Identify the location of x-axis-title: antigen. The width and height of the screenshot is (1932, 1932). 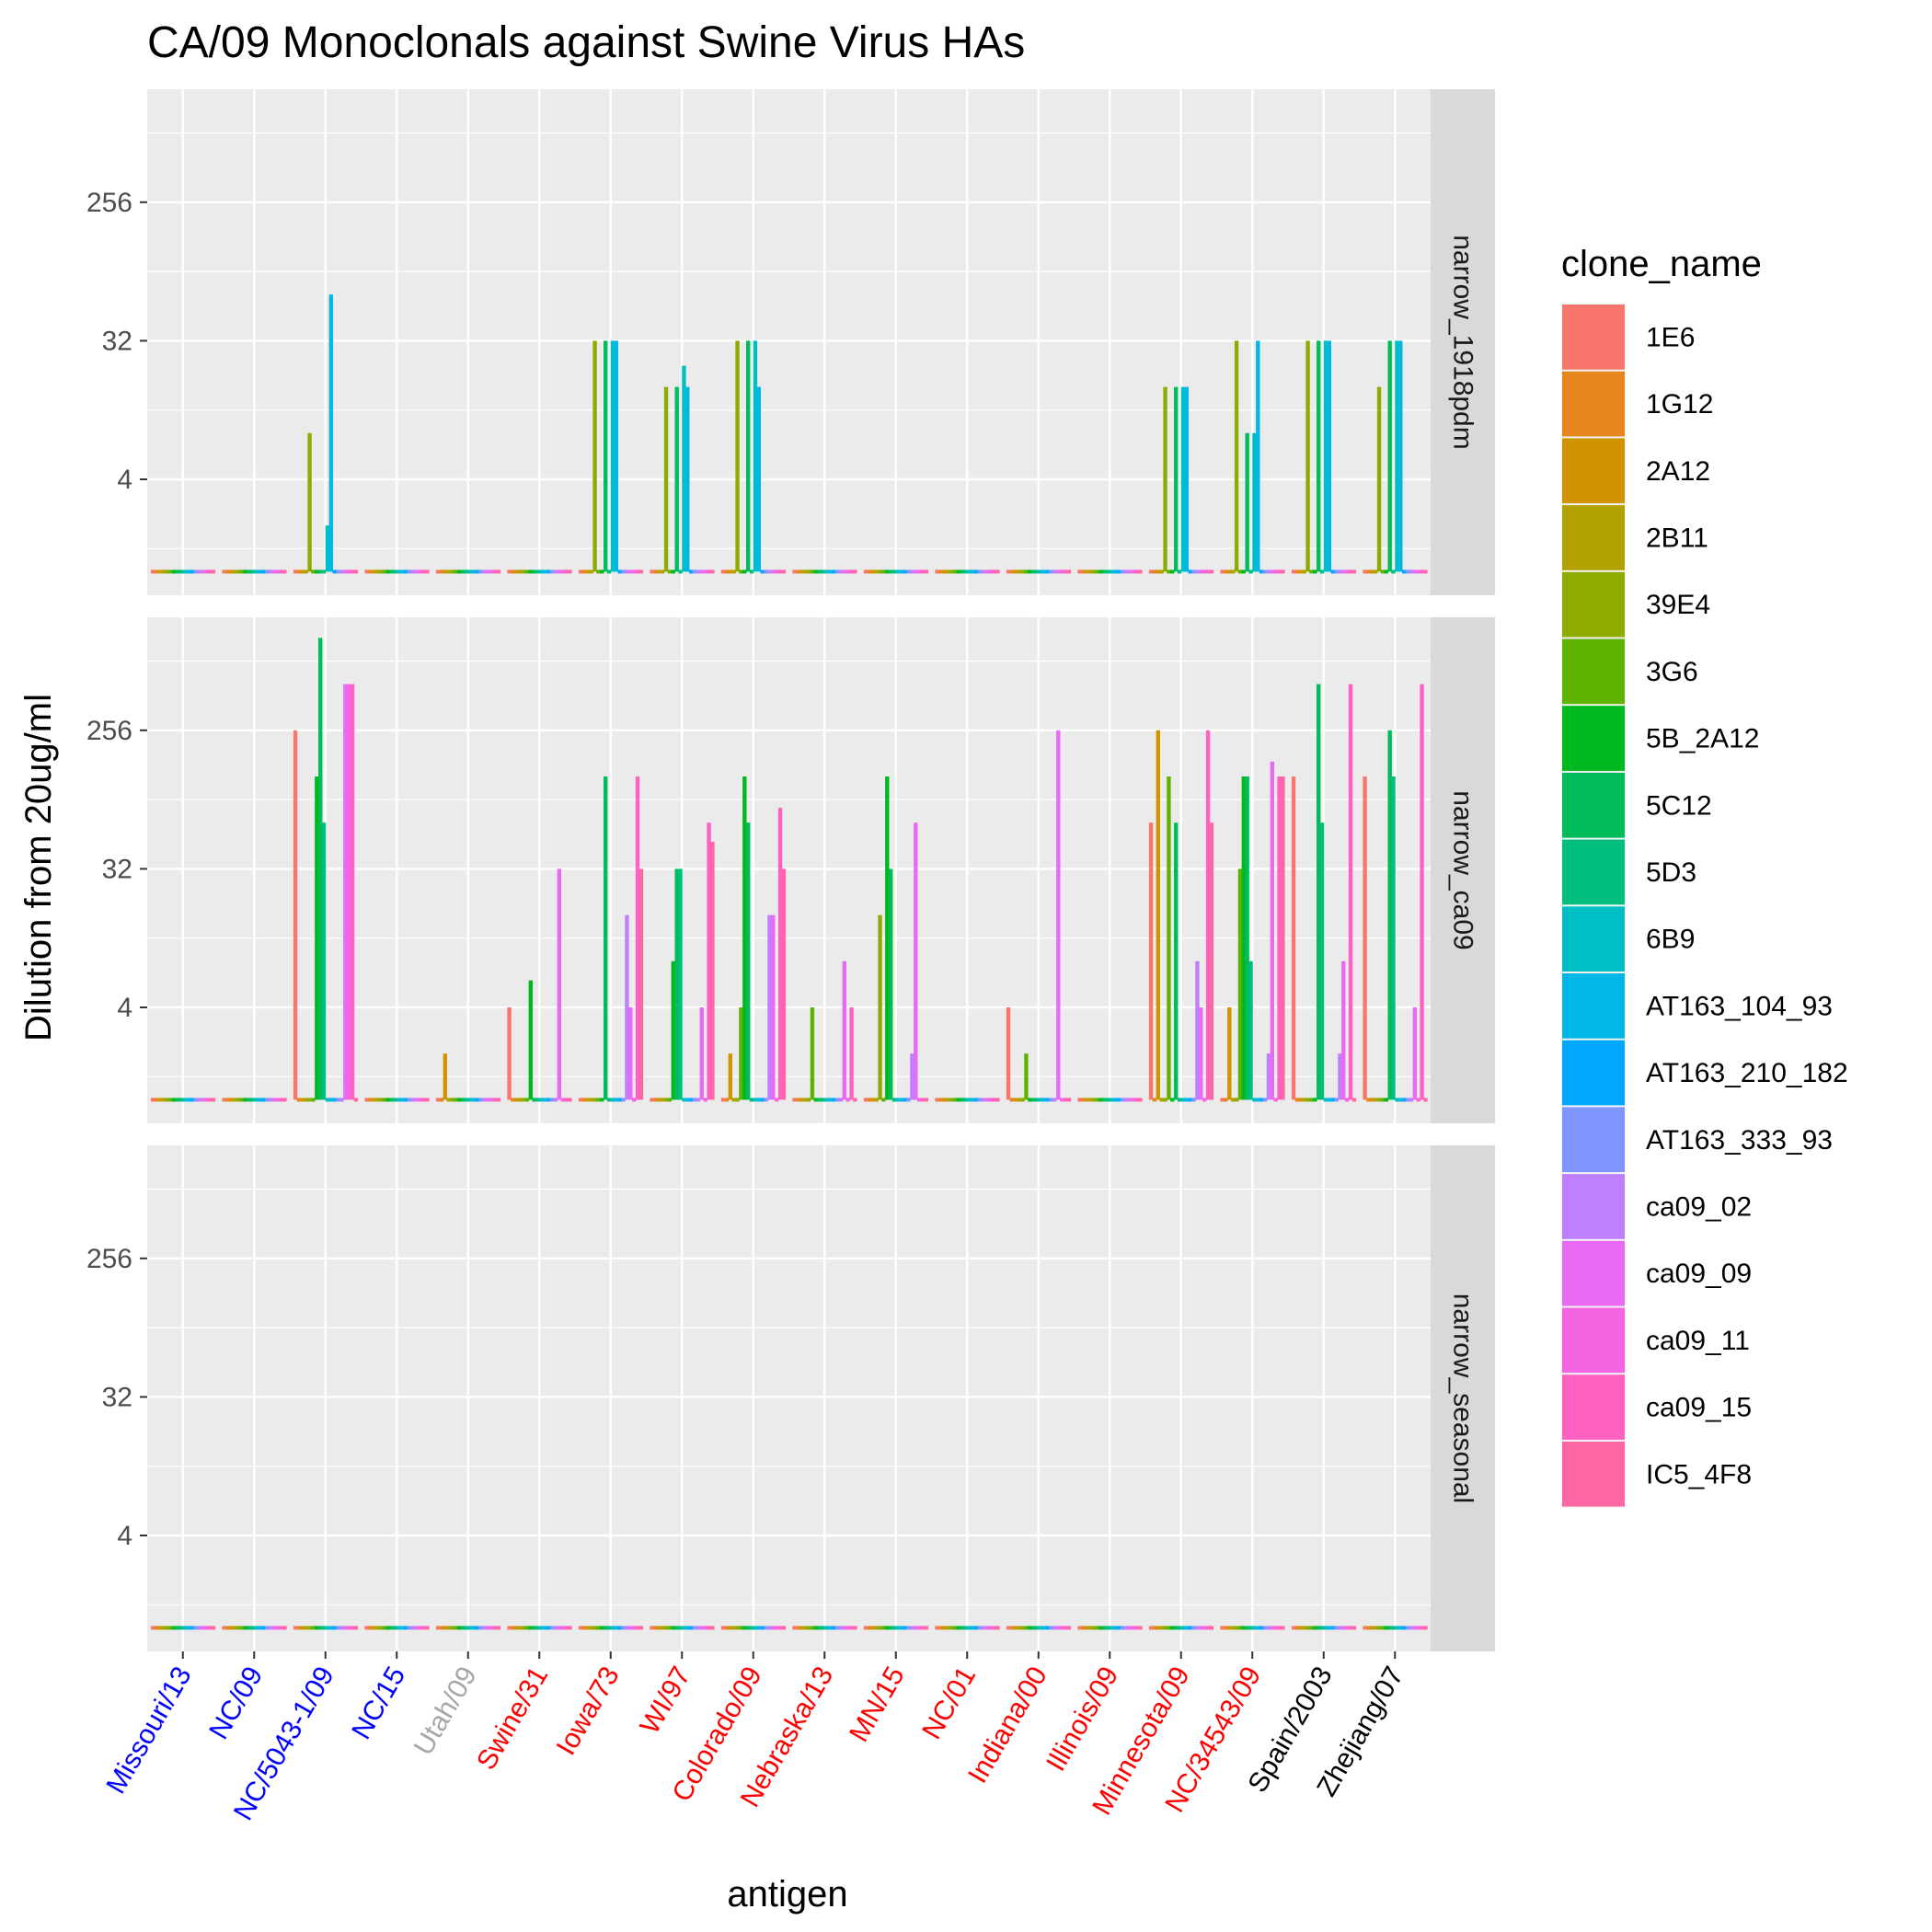
(787, 1894).